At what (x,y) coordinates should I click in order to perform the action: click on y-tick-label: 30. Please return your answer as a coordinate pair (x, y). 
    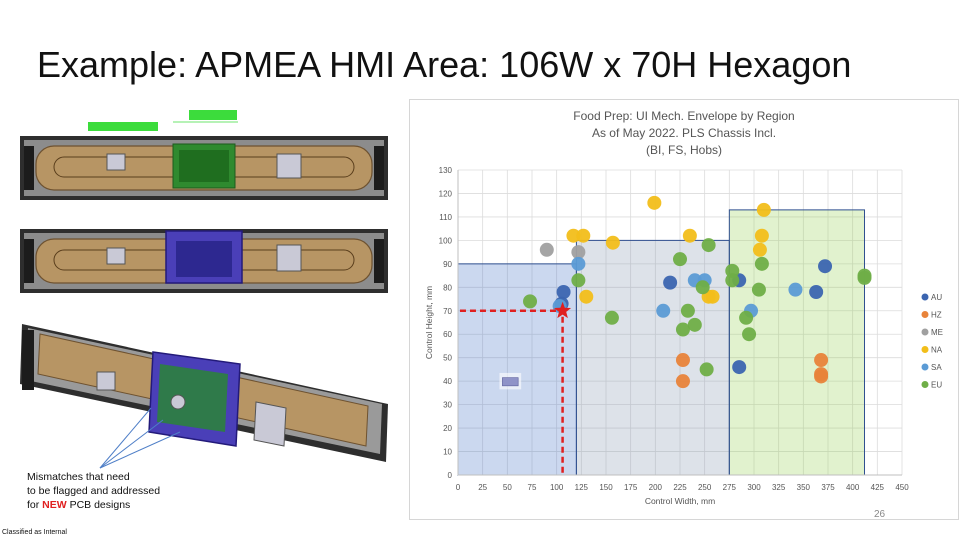
    Looking at the image, I should click on (447, 405).